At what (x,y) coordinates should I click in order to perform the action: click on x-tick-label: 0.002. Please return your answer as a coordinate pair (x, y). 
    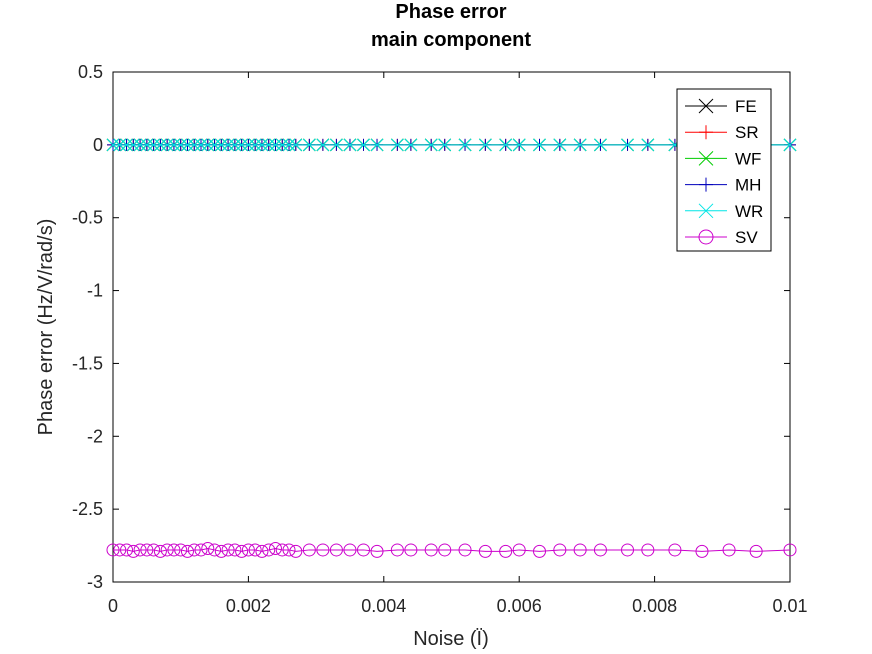
    Looking at the image, I should click on (248, 606).